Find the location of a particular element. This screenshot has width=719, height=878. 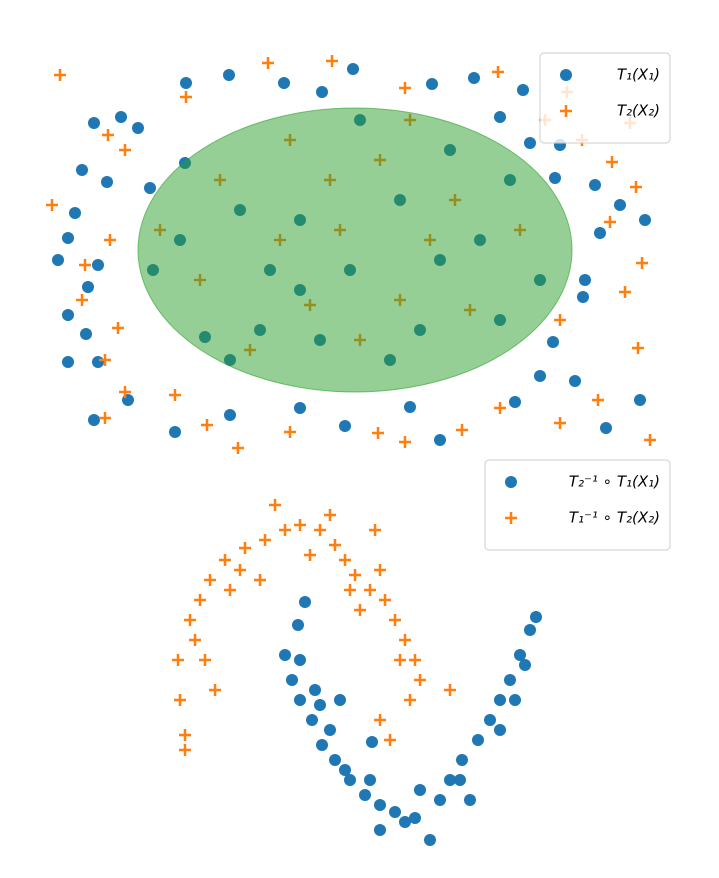

legend: T₁(X₁) T₂(X₂) is located at coordinates (605, 98).